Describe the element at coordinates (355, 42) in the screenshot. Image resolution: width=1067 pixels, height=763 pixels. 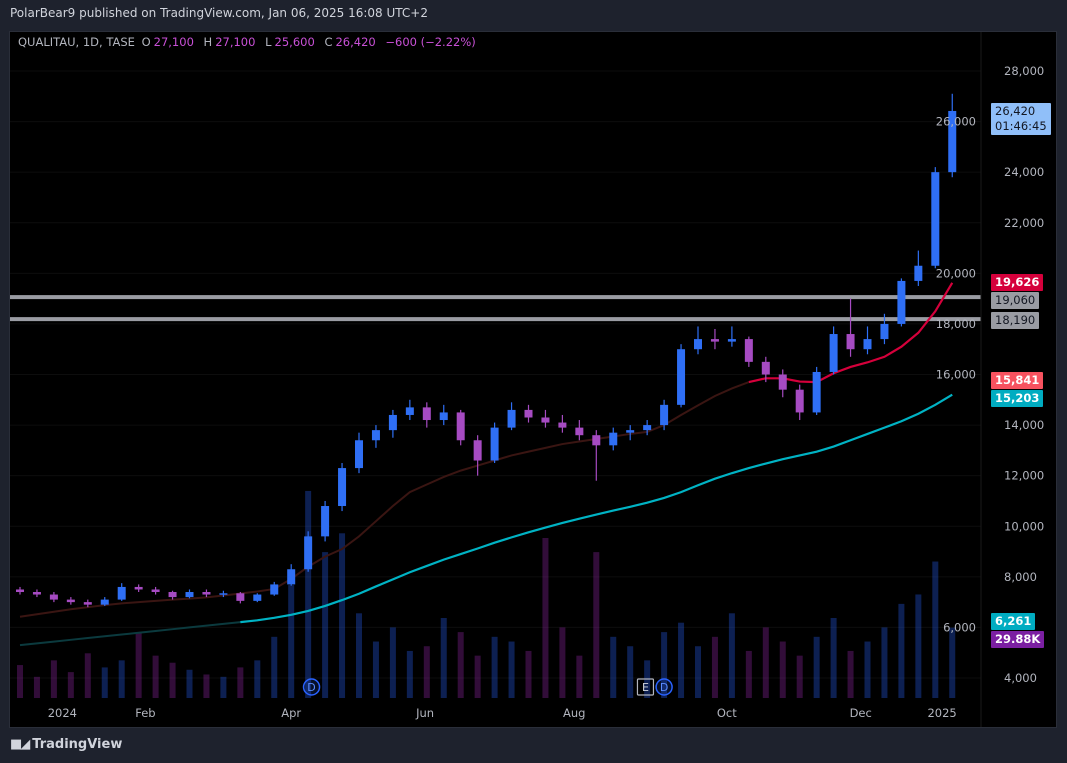
I see `close-value: 26,420` at that location.